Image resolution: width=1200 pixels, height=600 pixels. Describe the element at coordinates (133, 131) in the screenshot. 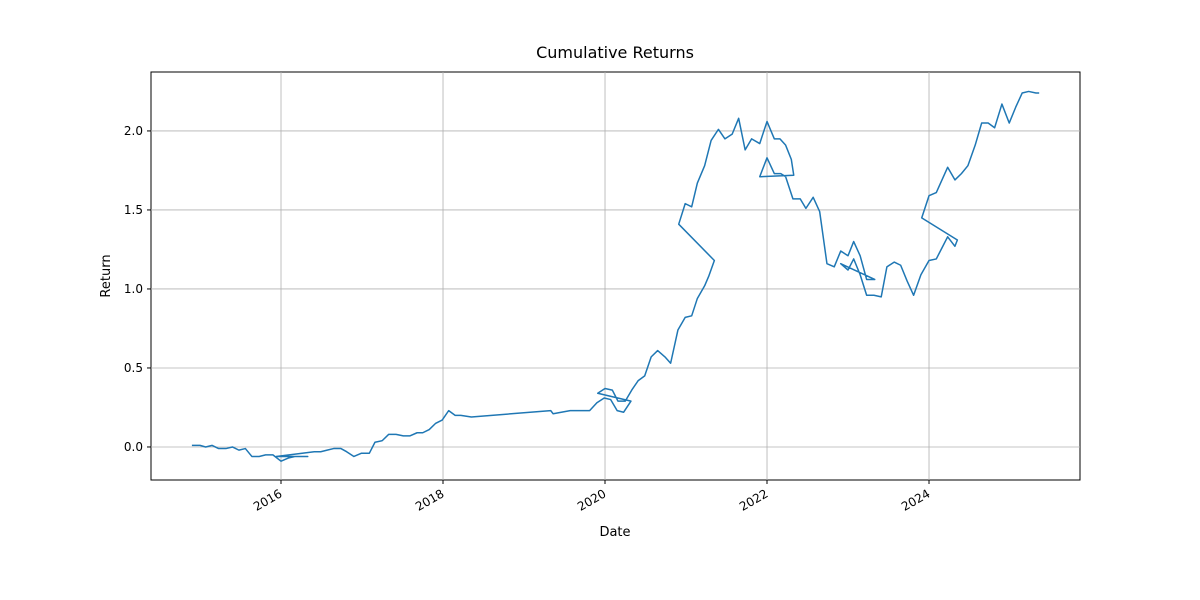

I see `y-tick-label: 2.0` at that location.